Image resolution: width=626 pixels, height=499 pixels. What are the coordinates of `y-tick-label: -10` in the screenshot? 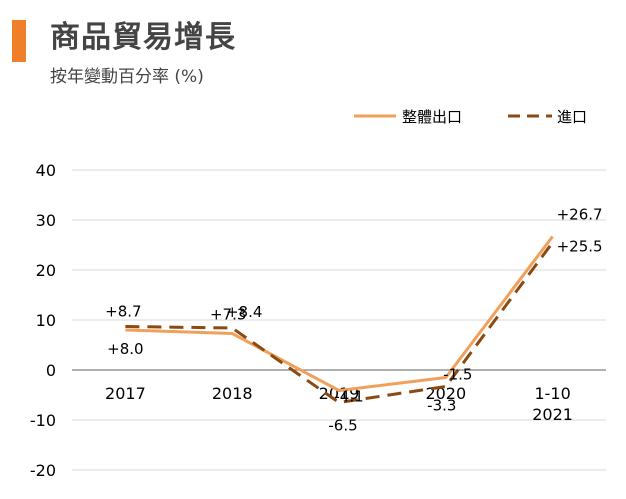 It's located at (43, 420).